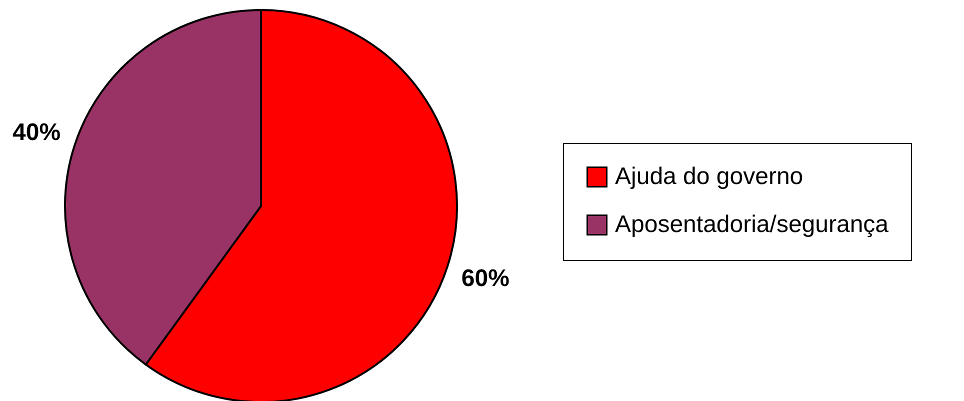 The image size is (964, 401). I want to click on data-label: 60%, so click(485, 278).